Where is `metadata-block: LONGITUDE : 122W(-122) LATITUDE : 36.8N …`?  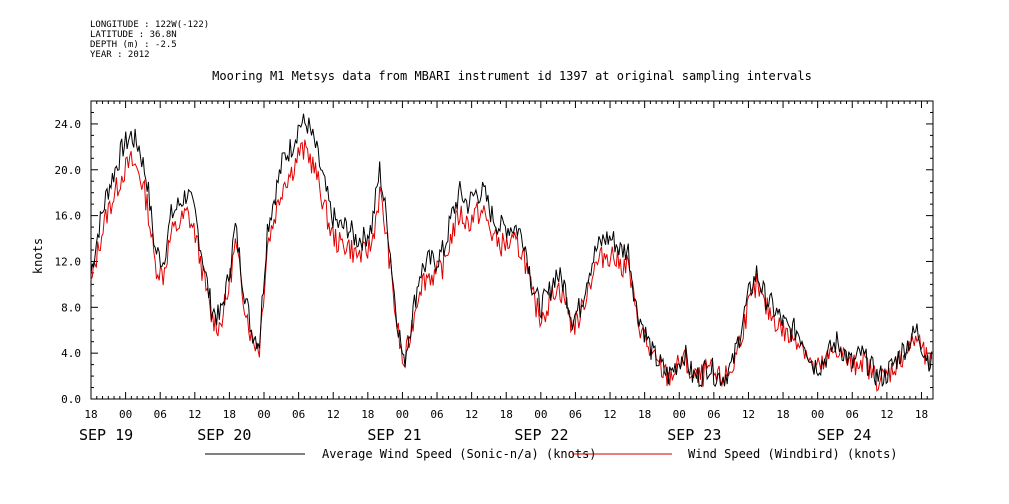 metadata-block: LONGITUDE : 122W(-122) LATITUDE : 36.8N … is located at coordinates (149, 40).